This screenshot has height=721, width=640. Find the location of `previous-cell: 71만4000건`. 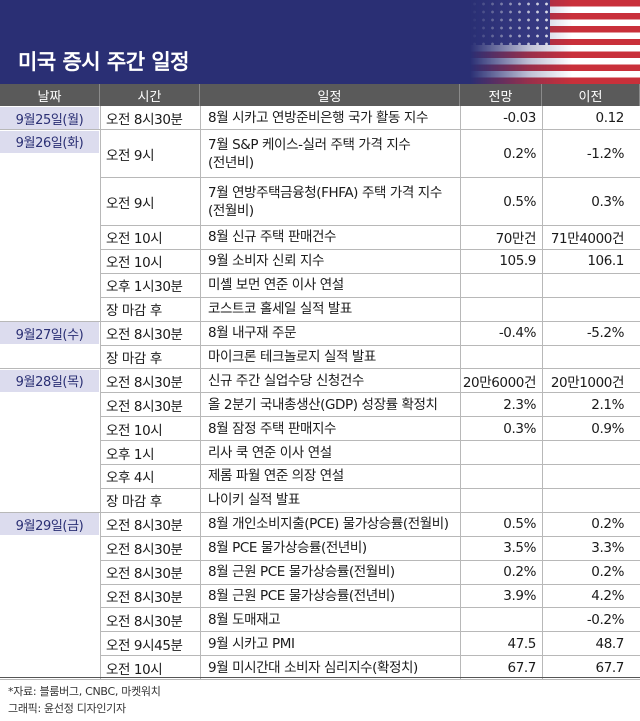

previous-cell: 71만4000건 is located at coordinates (587, 239).